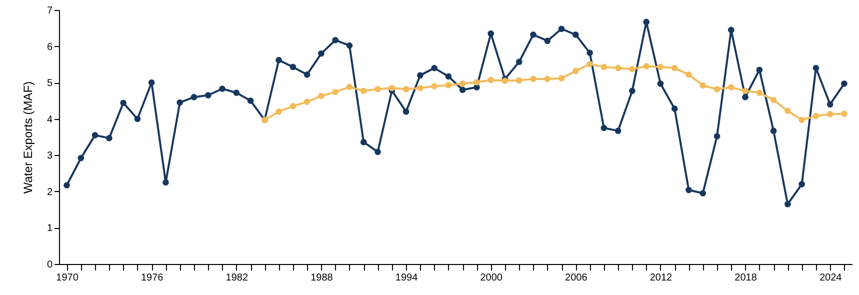 The height and width of the screenshot is (295, 859). I want to click on y-tick-label: 7, so click(49, 11).